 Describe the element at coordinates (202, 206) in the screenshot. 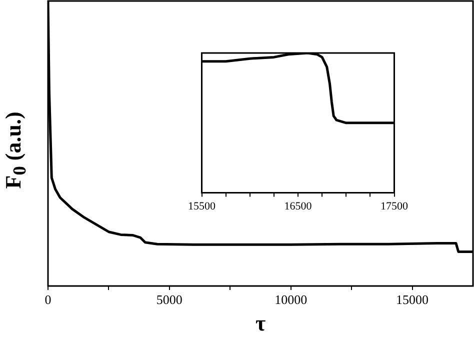

I see `x-tick-label: 15500` at that location.